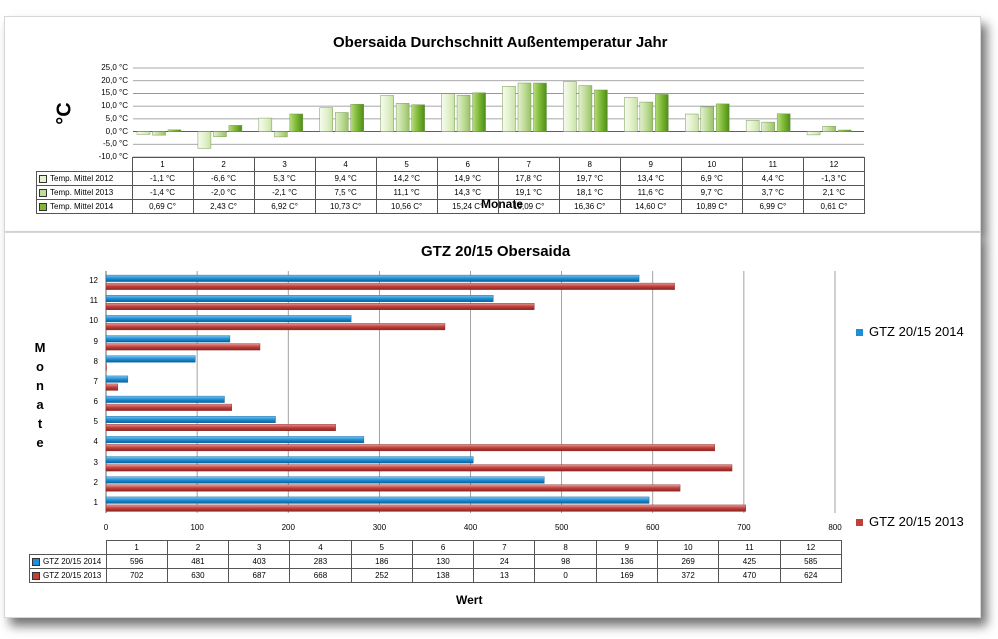 This screenshot has width=998, height=639. What do you see at coordinates (136, 561) in the screenshot?
I see `table-cell: 596` at bounding box center [136, 561].